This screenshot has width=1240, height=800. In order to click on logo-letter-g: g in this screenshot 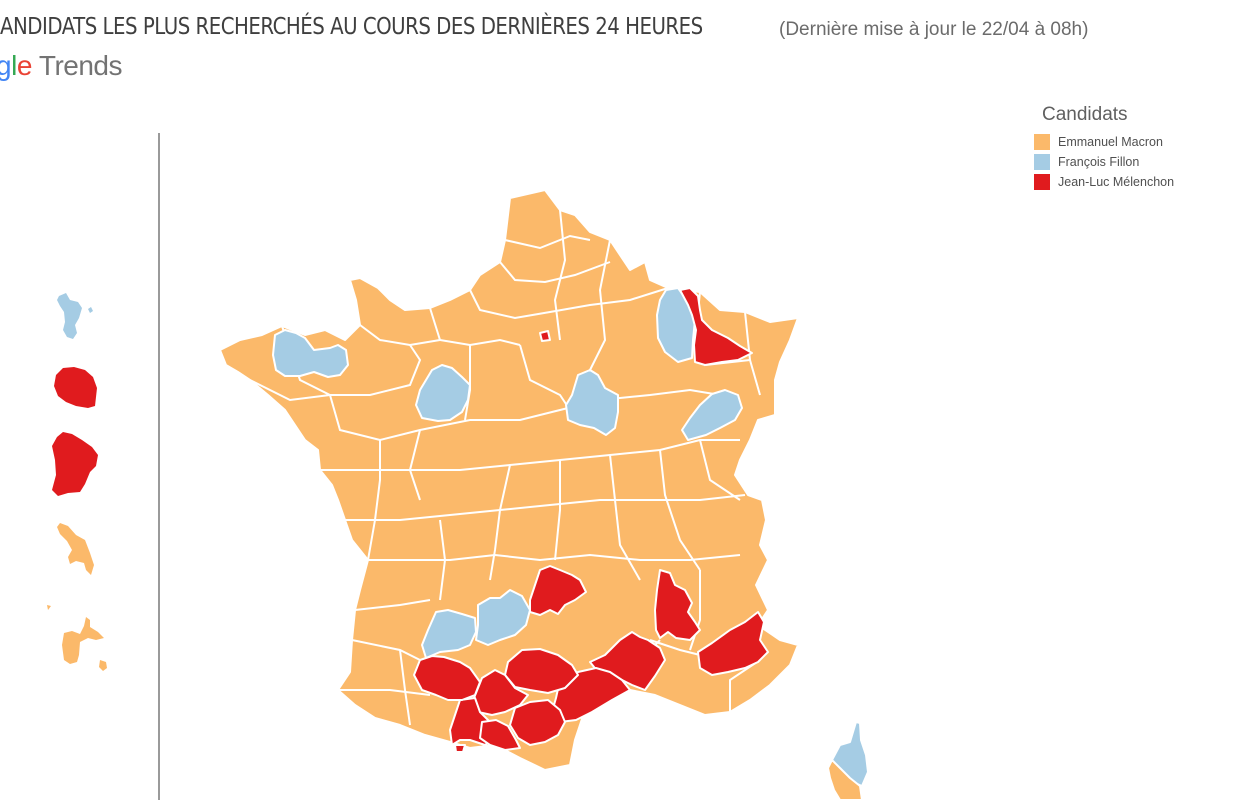, I will do `click(6, 65)`.